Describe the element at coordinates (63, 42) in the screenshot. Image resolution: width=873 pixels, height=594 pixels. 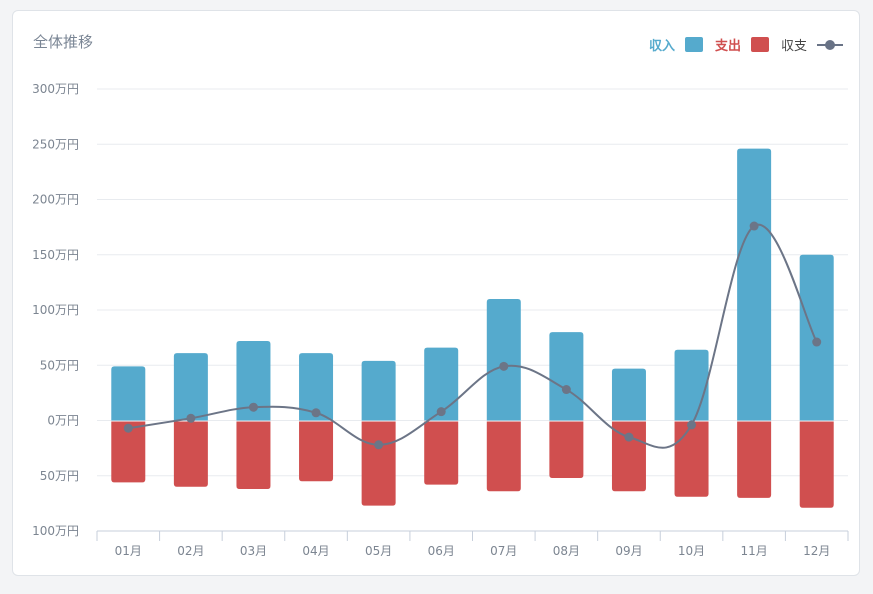
I see `chart-title: 全体推移` at that location.